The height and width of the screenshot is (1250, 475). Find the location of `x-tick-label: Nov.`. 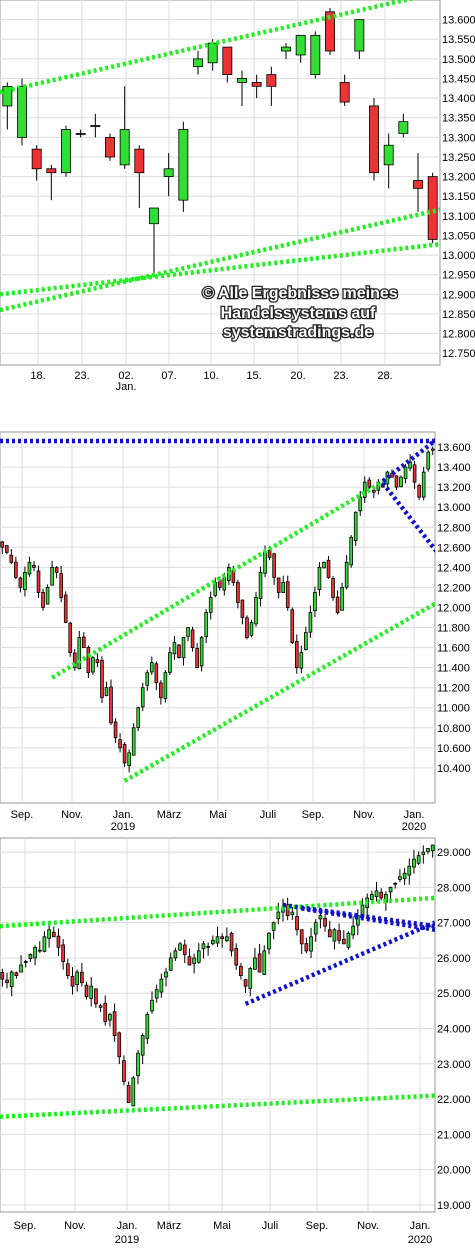

x-tick-label: Nov. is located at coordinates (364, 815).